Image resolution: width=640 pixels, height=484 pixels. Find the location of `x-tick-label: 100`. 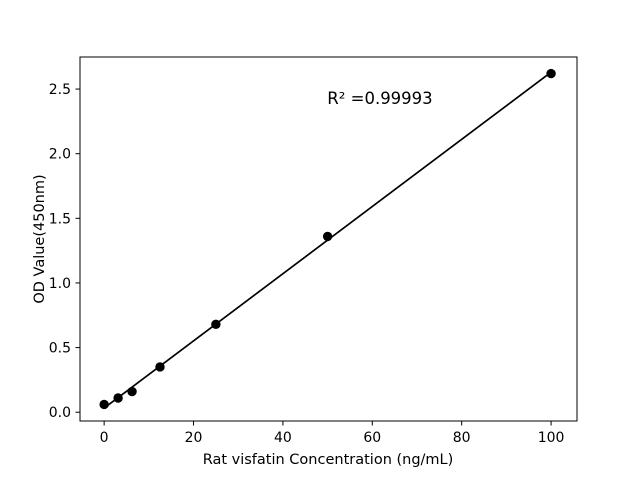

x-tick-label: 100 is located at coordinates (551, 438).